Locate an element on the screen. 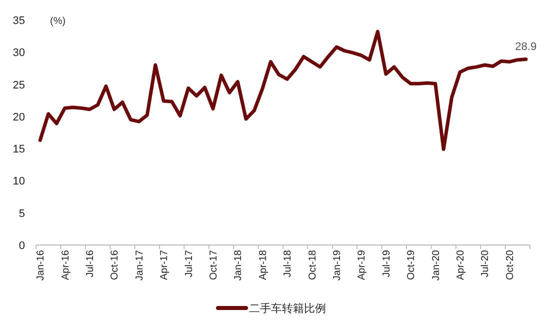  x-tick-label: Jan-18 is located at coordinates (238, 265).